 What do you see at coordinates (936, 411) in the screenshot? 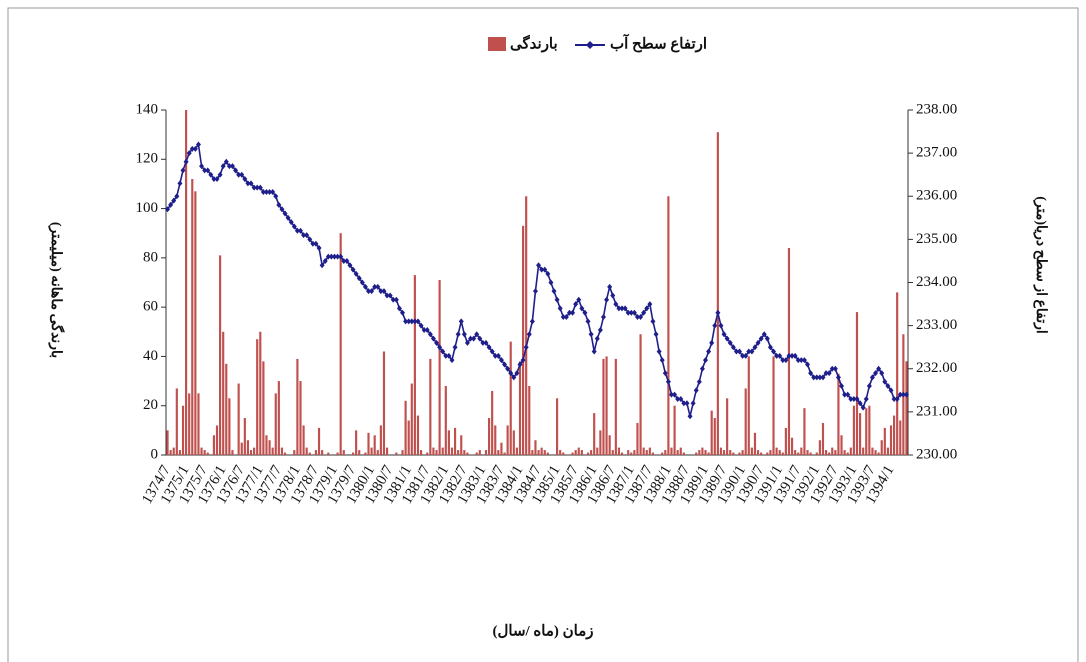
I see `y2-tick-label: 231.00` at bounding box center [936, 411].